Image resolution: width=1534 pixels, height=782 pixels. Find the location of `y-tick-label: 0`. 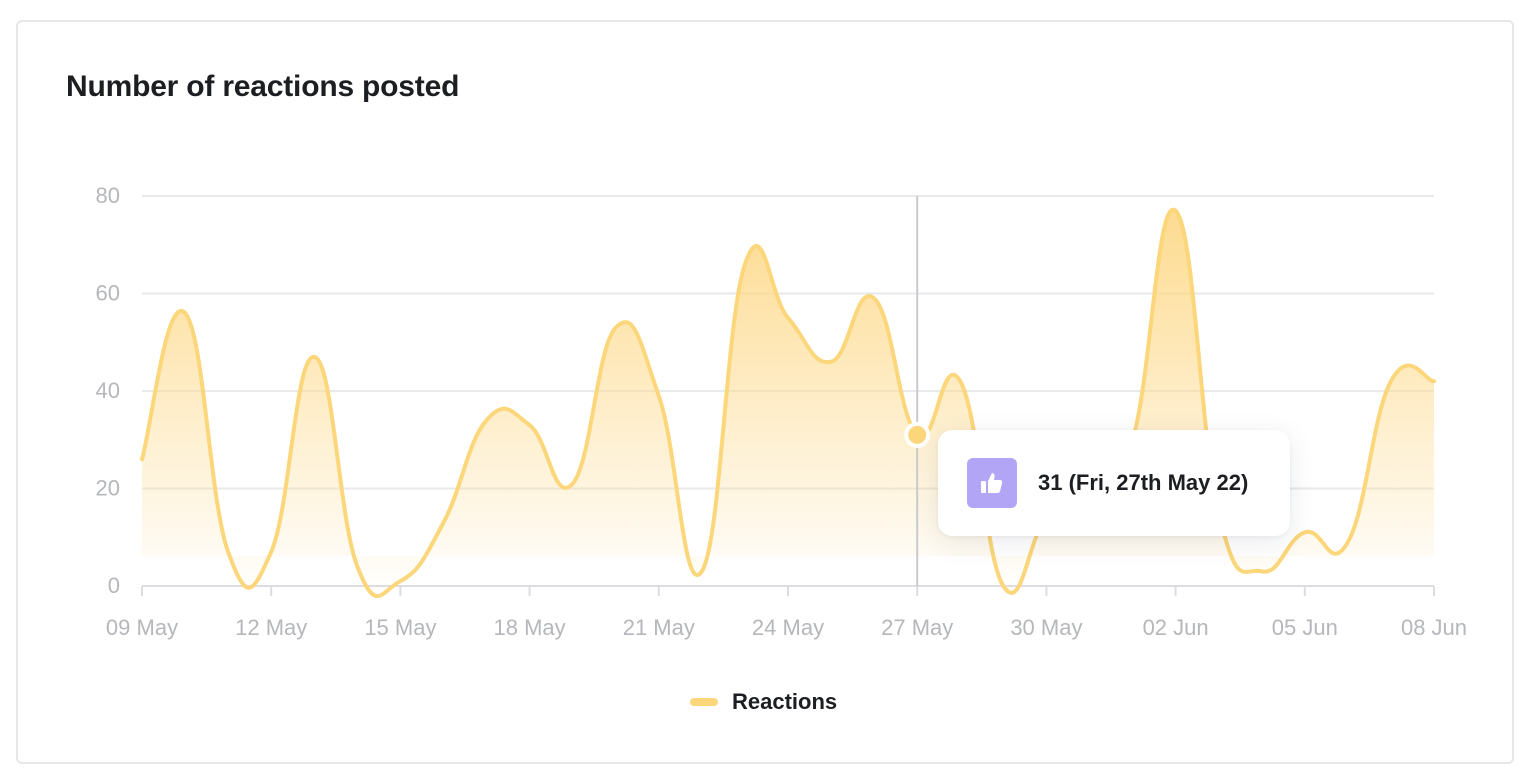

y-tick-label: 0 is located at coordinates (114, 585).